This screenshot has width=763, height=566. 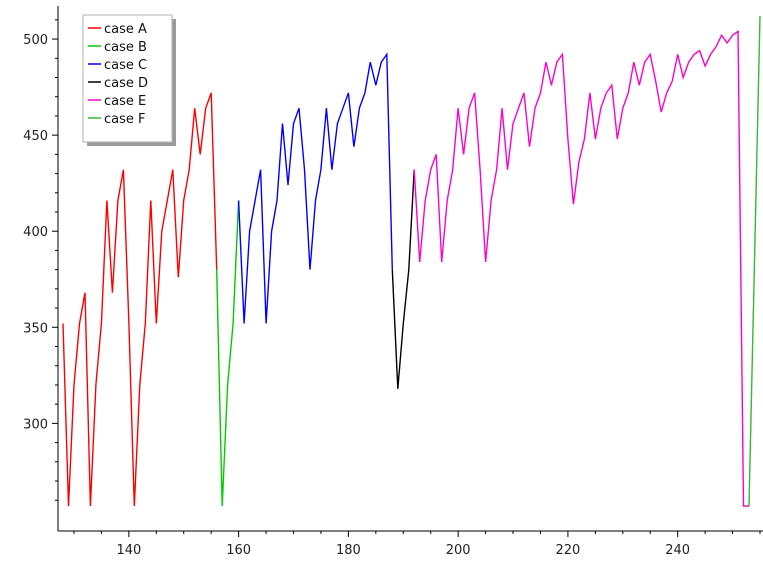 What do you see at coordinates (125, 119) in the screenshot?
I see `legend-label: case F` at bounding box center [125, 119].